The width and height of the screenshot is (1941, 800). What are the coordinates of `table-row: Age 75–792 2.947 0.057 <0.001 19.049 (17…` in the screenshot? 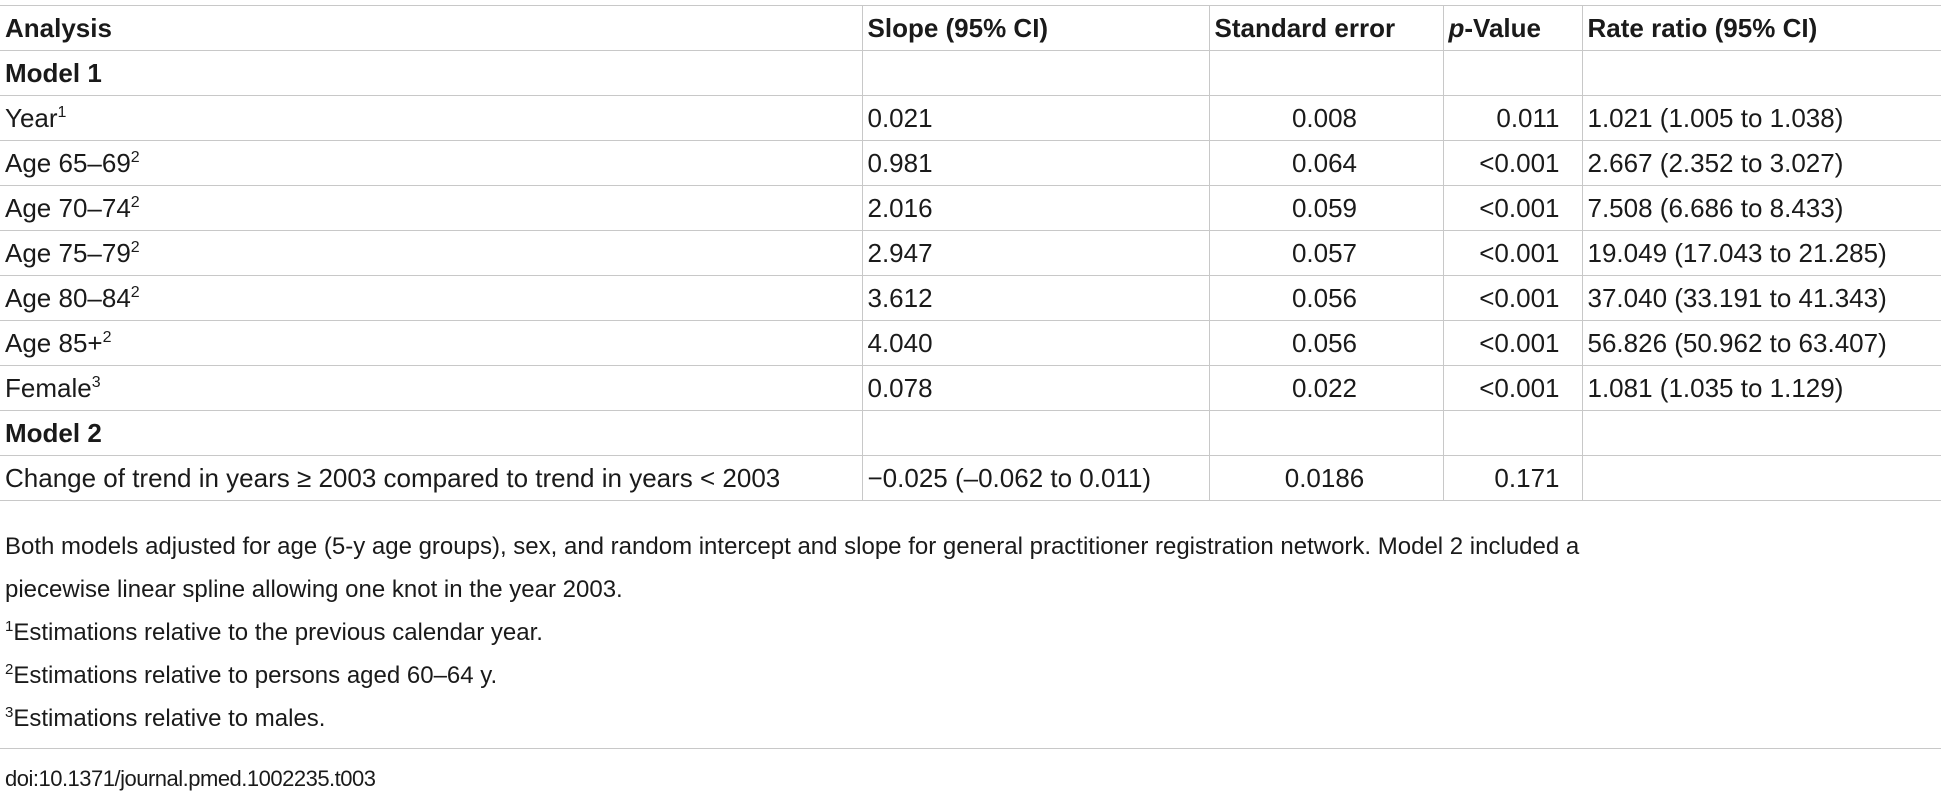 It's located at (970, 253).